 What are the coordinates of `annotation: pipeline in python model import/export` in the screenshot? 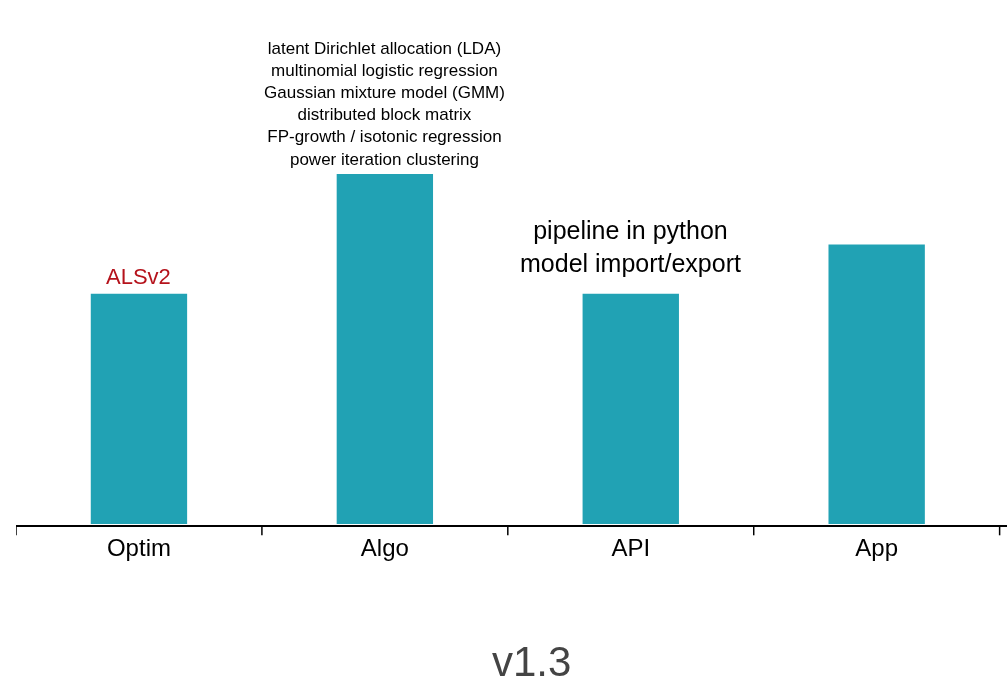 It's located at (630, 246).